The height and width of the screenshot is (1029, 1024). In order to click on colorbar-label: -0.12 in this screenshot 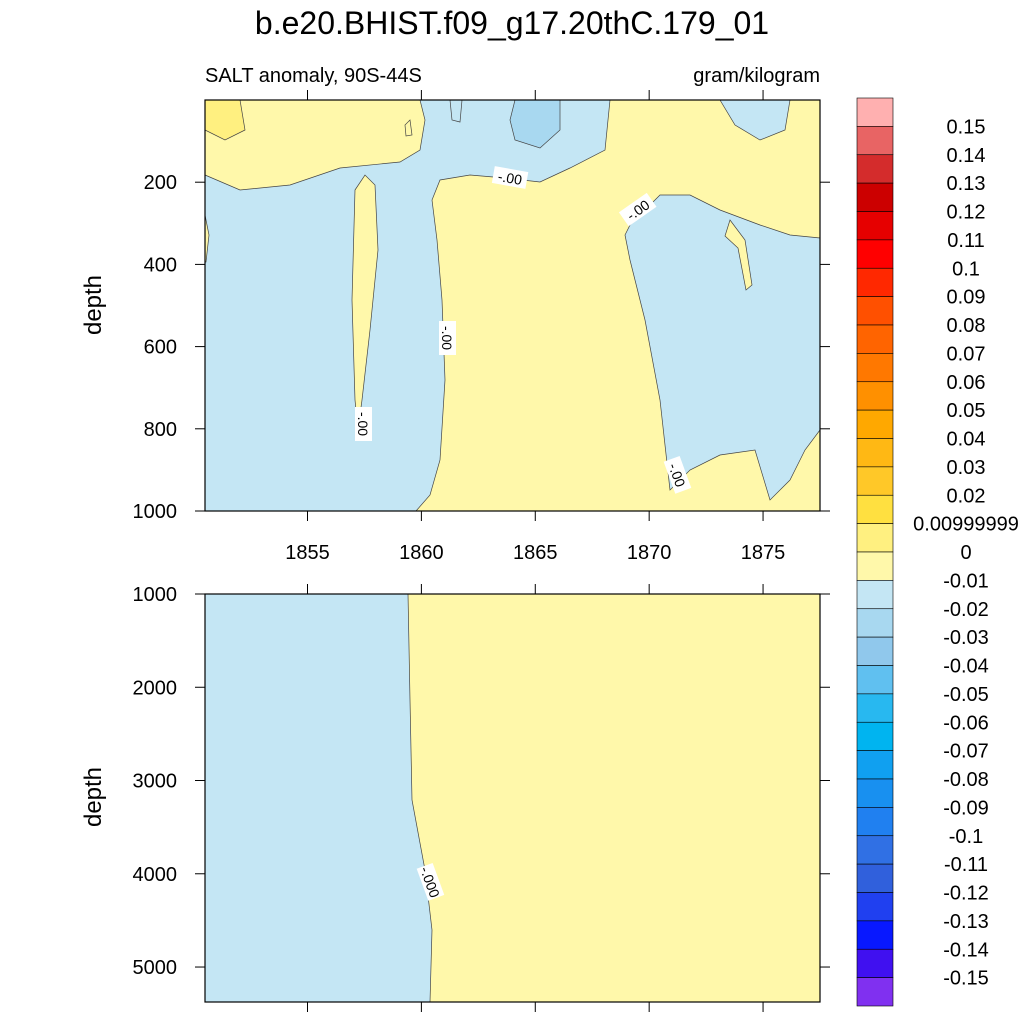, I will do `click(966, 894)`.